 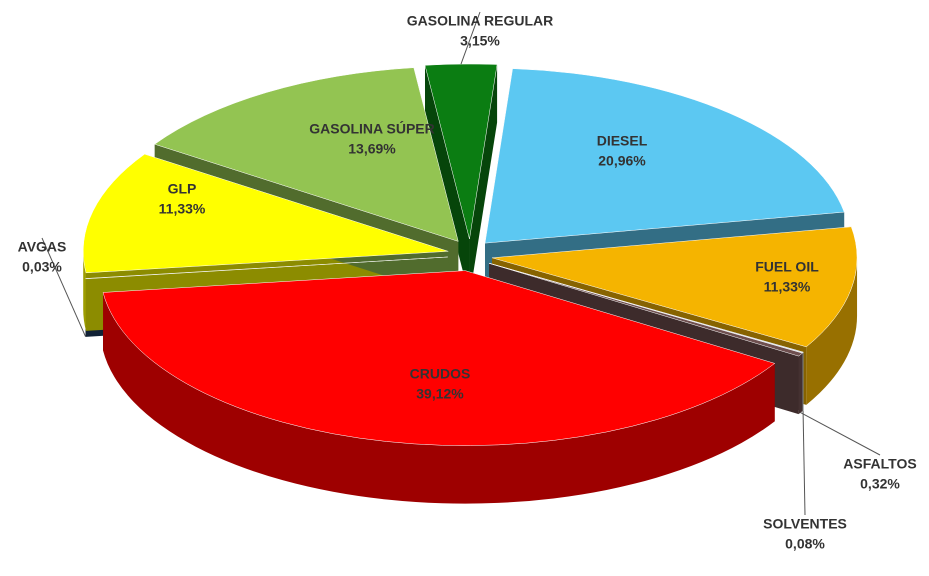 I want to click on slice-label: GASOLINA SÚPER, so click(x=372, y=128).